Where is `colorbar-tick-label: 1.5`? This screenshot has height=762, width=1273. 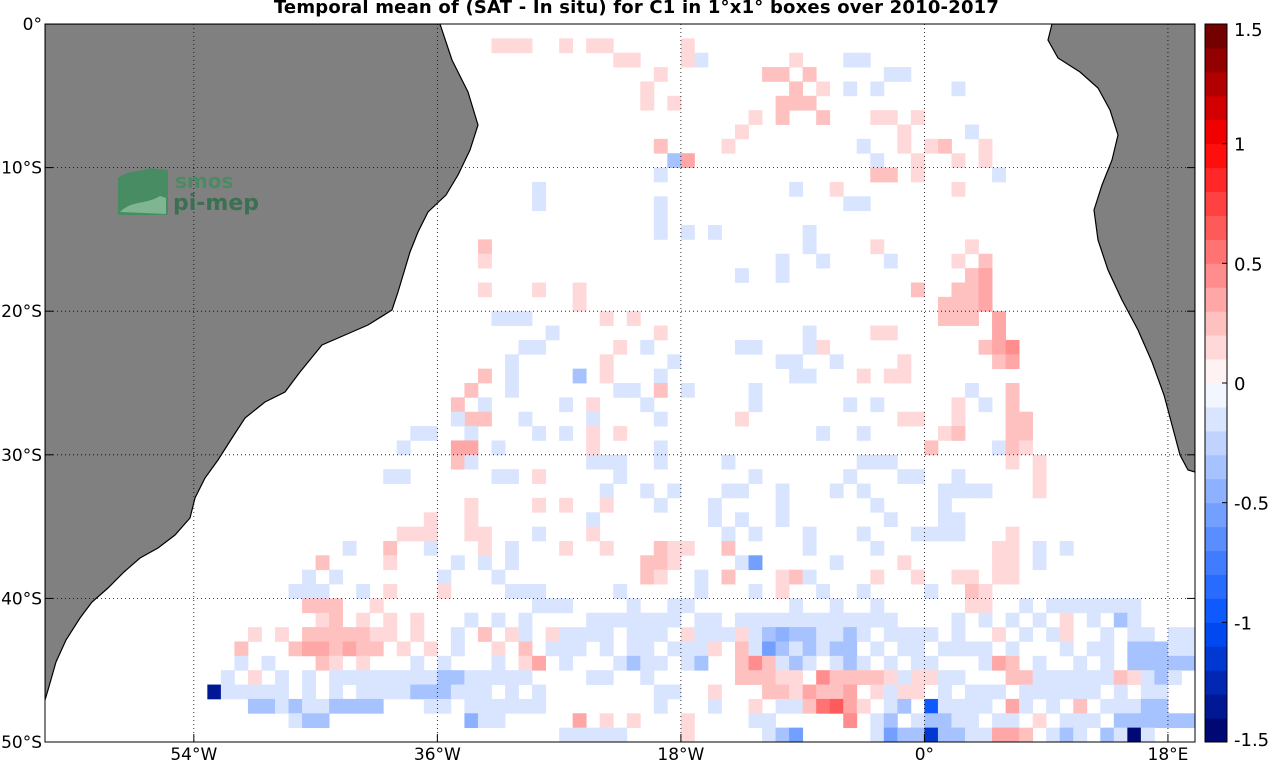 colorbar-tick-label: 1.5 is located at coordinates (1248, 30).